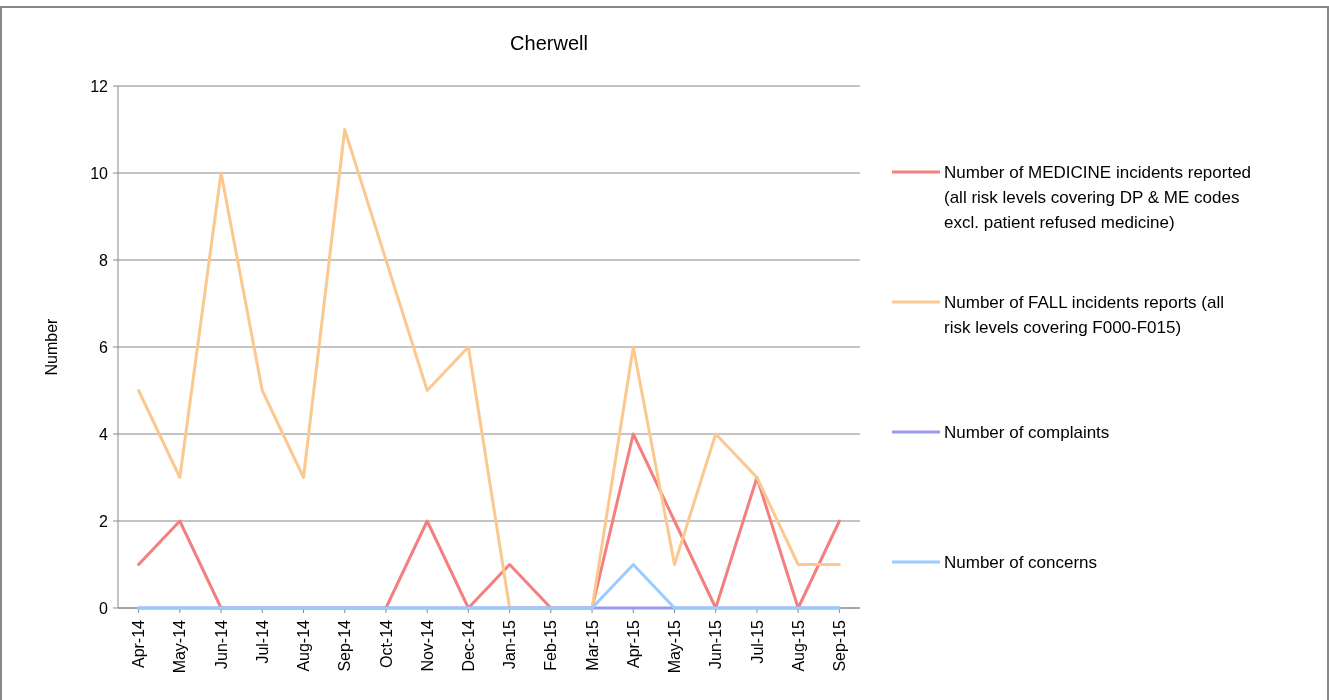 This screenshot has width=1329, height=700. What do you see at coordinates (139, 644) in the screenshot?
I see `x-tick-label: Apr-14` at bounding box center [139, 644].